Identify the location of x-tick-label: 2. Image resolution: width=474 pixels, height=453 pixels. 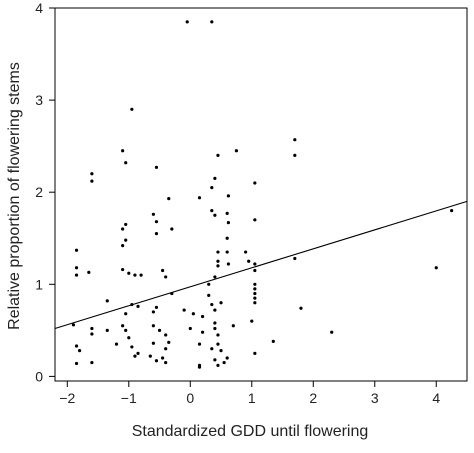
(313, 398).